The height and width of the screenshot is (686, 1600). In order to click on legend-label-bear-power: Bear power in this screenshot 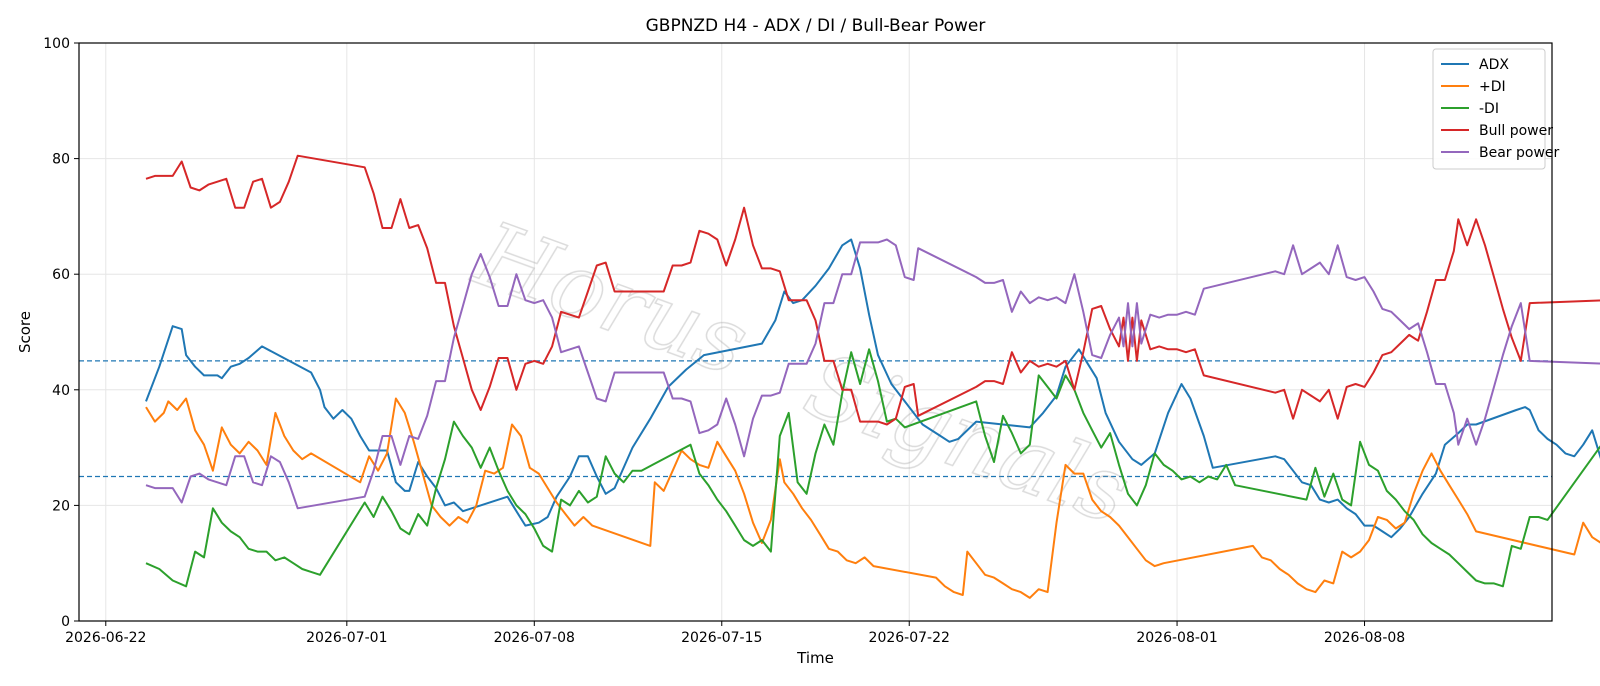, I will do `click(1519, 153)`.